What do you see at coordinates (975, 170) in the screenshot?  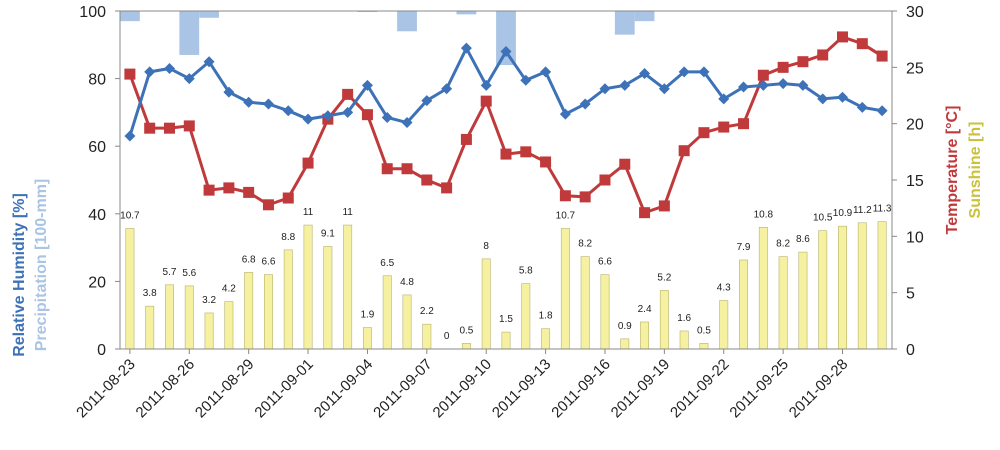 I see `right-axis-title-sunshine: Sunshine [h]` at bounding box center [975, 170].